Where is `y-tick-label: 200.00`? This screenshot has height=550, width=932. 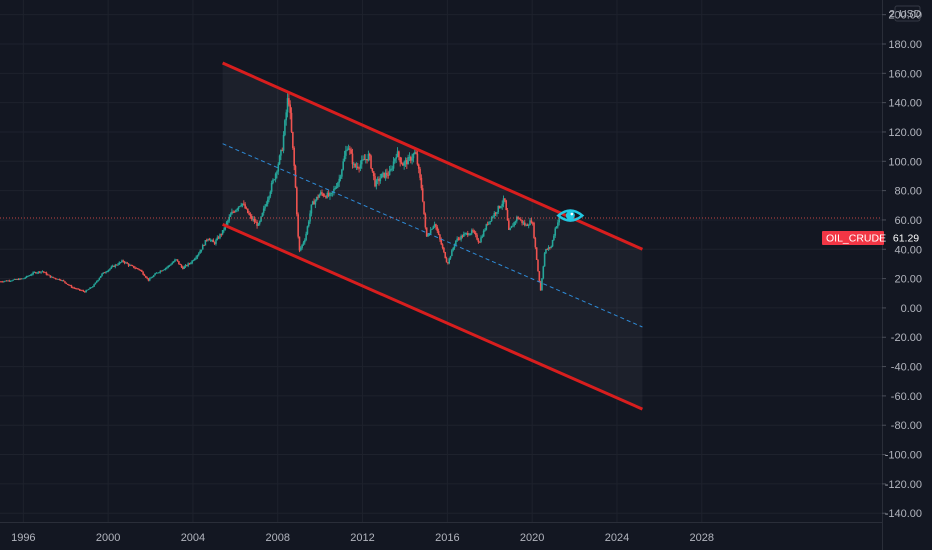
y-tick-label: 200.00 is located at coordinates (905, 16).